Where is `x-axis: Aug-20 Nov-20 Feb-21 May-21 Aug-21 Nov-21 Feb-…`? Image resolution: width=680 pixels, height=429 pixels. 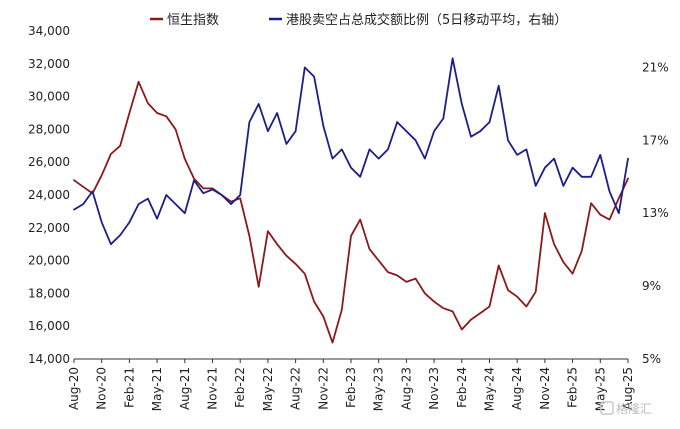 x-axis: Aug-20 Nov-20 Feb-21 May-21 Aug-21 Nov-21 Feb-… is located at coordinates (351, 385).